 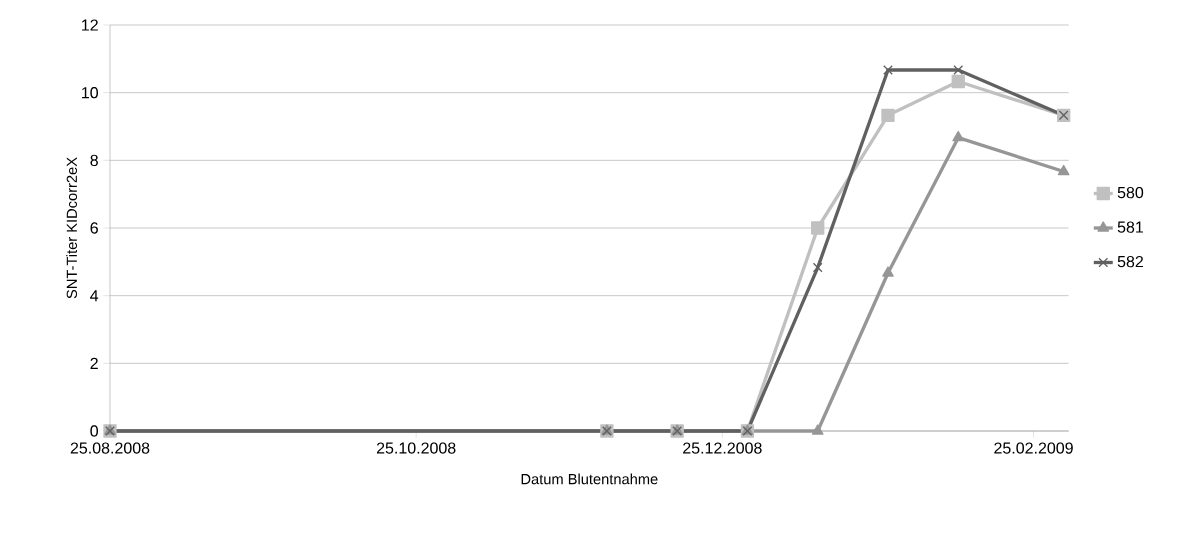 What do you see at coordinates (1130, 261) in the screenshot?
I see `legend-label: 582` at bounding box center [1130, 261].